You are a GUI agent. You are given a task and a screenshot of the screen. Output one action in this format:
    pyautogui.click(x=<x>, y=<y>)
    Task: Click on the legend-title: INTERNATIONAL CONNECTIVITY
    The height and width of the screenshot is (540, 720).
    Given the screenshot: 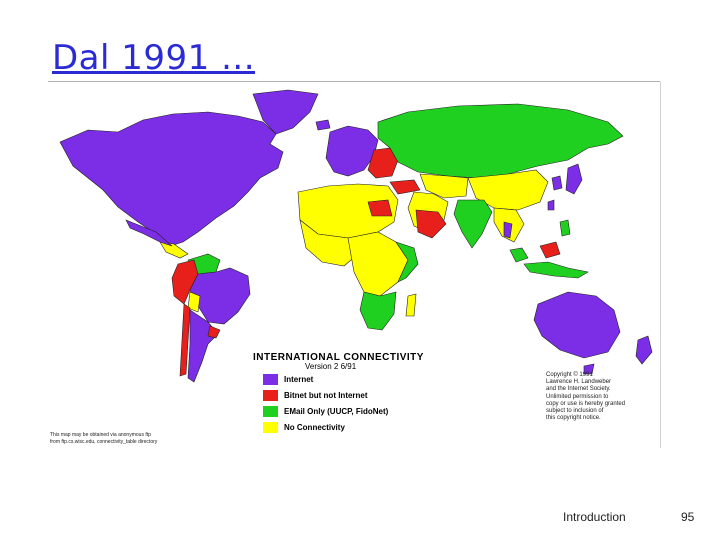 What is the action you would take?
    pyautogui.click(x=338, y=357)
    